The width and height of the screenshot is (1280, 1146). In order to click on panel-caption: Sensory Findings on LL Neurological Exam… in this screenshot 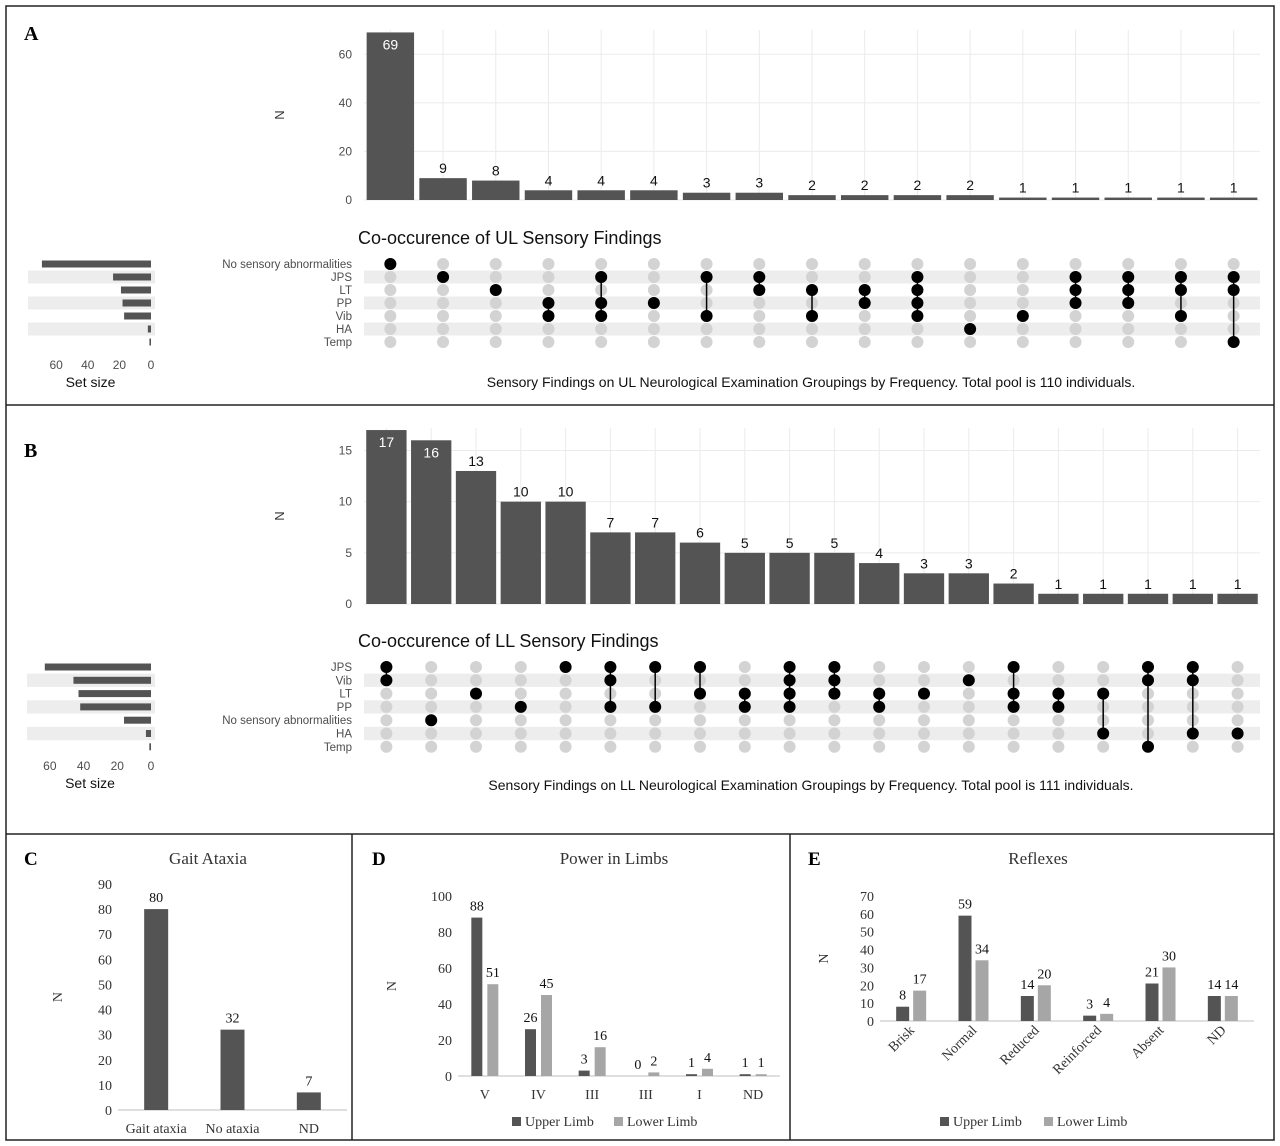, I will do `click(810, 785)`.